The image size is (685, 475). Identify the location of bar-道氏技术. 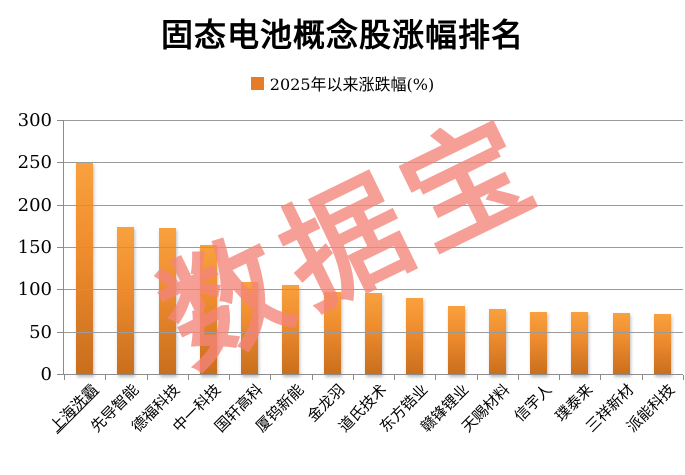
(373, 333).